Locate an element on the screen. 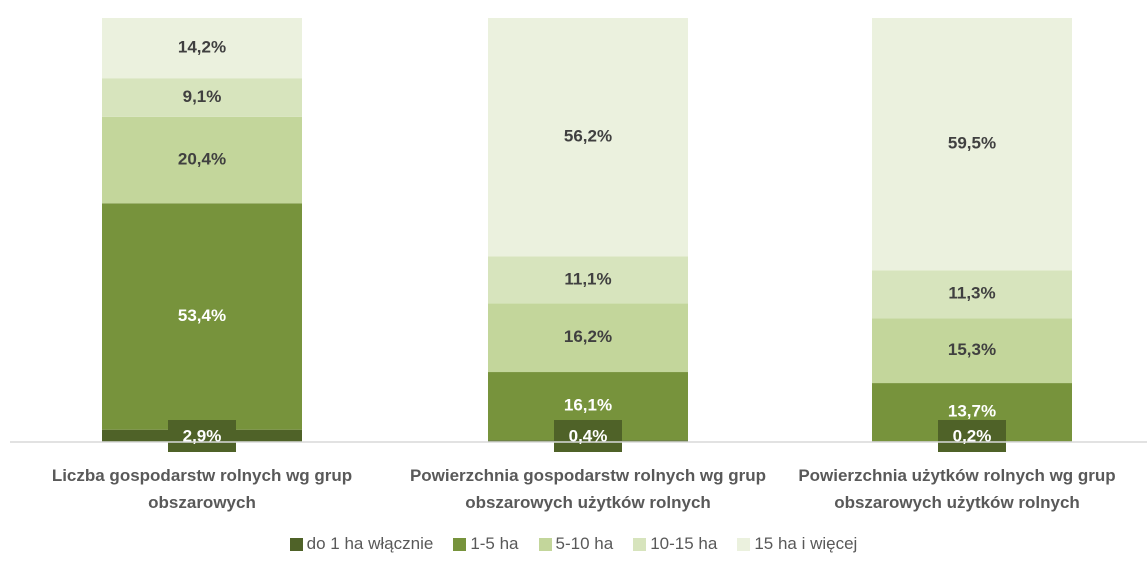 The image size is (1147, 570). legend-label: do 1 ha włącznie is located at coordinates (370, 543).